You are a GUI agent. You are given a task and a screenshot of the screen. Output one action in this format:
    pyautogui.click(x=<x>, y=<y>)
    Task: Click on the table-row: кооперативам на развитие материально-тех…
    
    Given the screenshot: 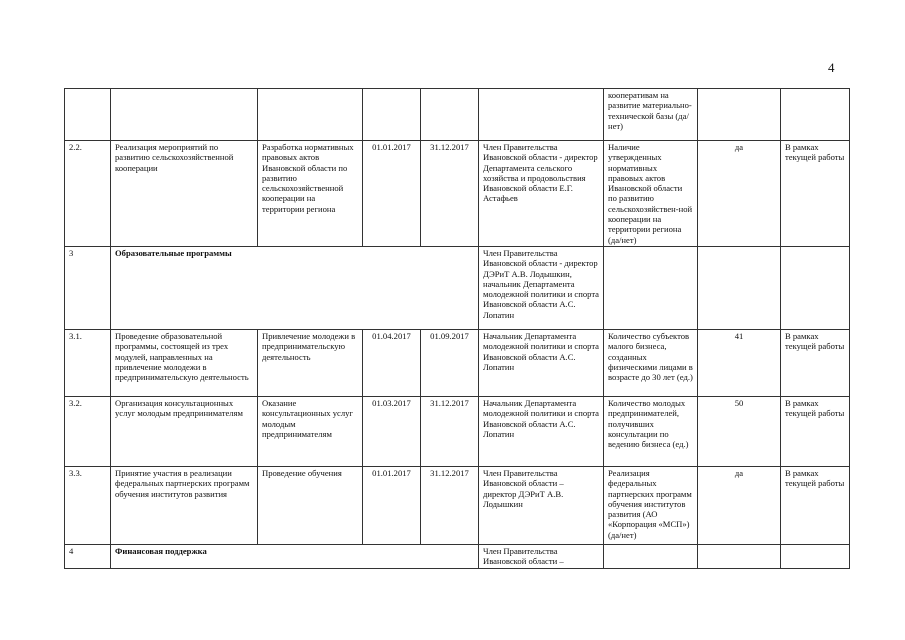 What is the action you would take?
    pyautogui.click(x=457, y=114)
    